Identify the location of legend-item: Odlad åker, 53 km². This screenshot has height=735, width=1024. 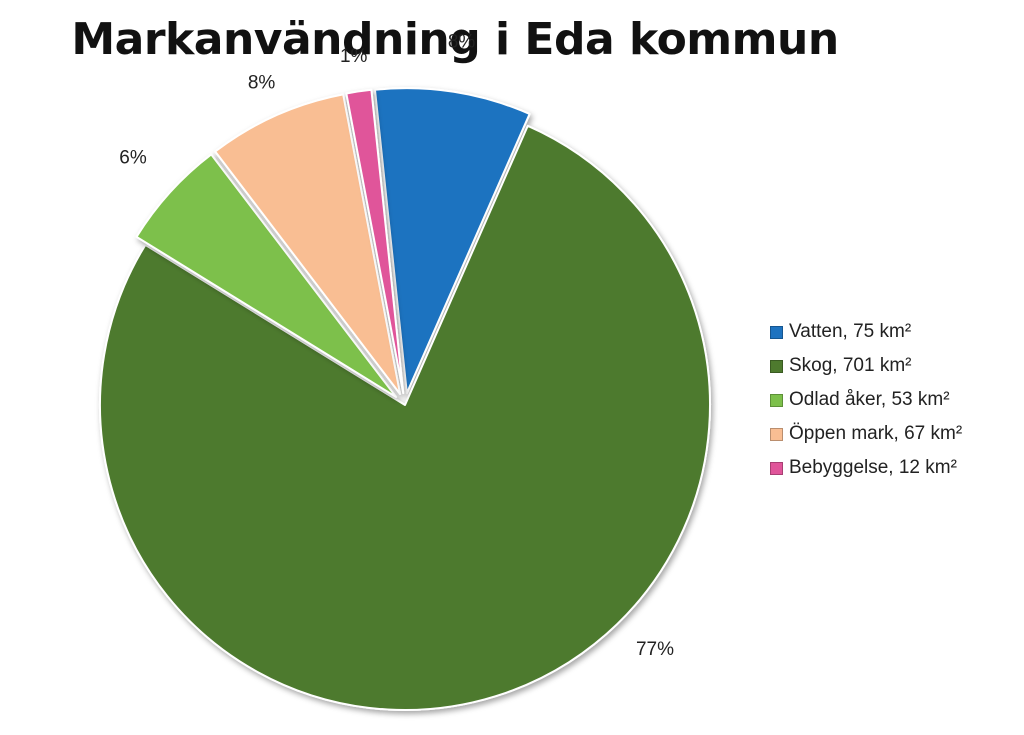
(866, 400).